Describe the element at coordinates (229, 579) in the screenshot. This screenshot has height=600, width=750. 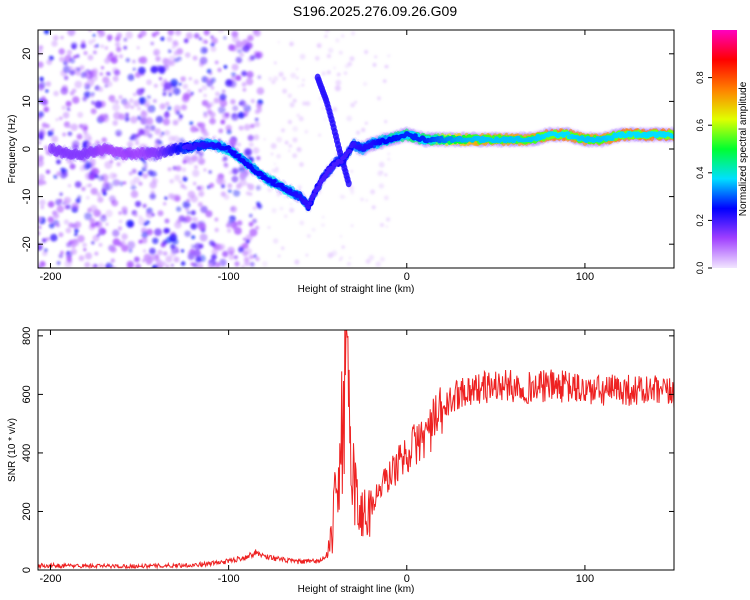
I see `snr-xtick-label: -100` at that location.